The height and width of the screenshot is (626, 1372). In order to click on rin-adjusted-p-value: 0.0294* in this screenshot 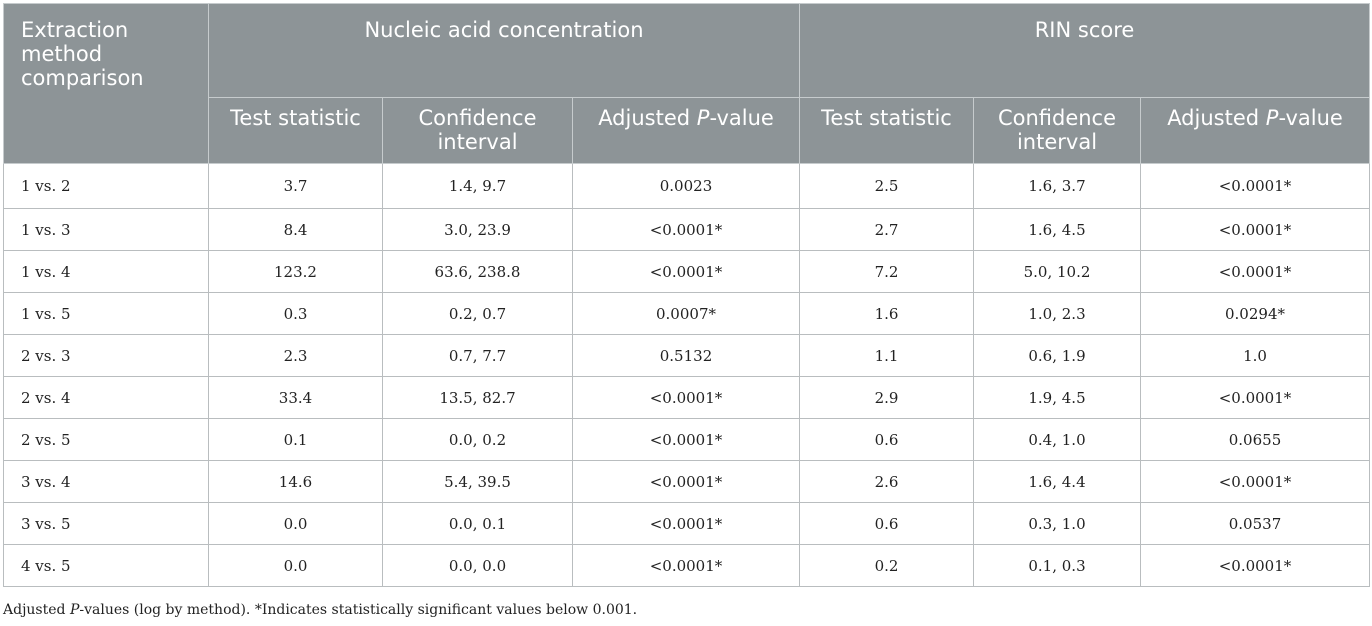, I will do `click(1255, 313)`.